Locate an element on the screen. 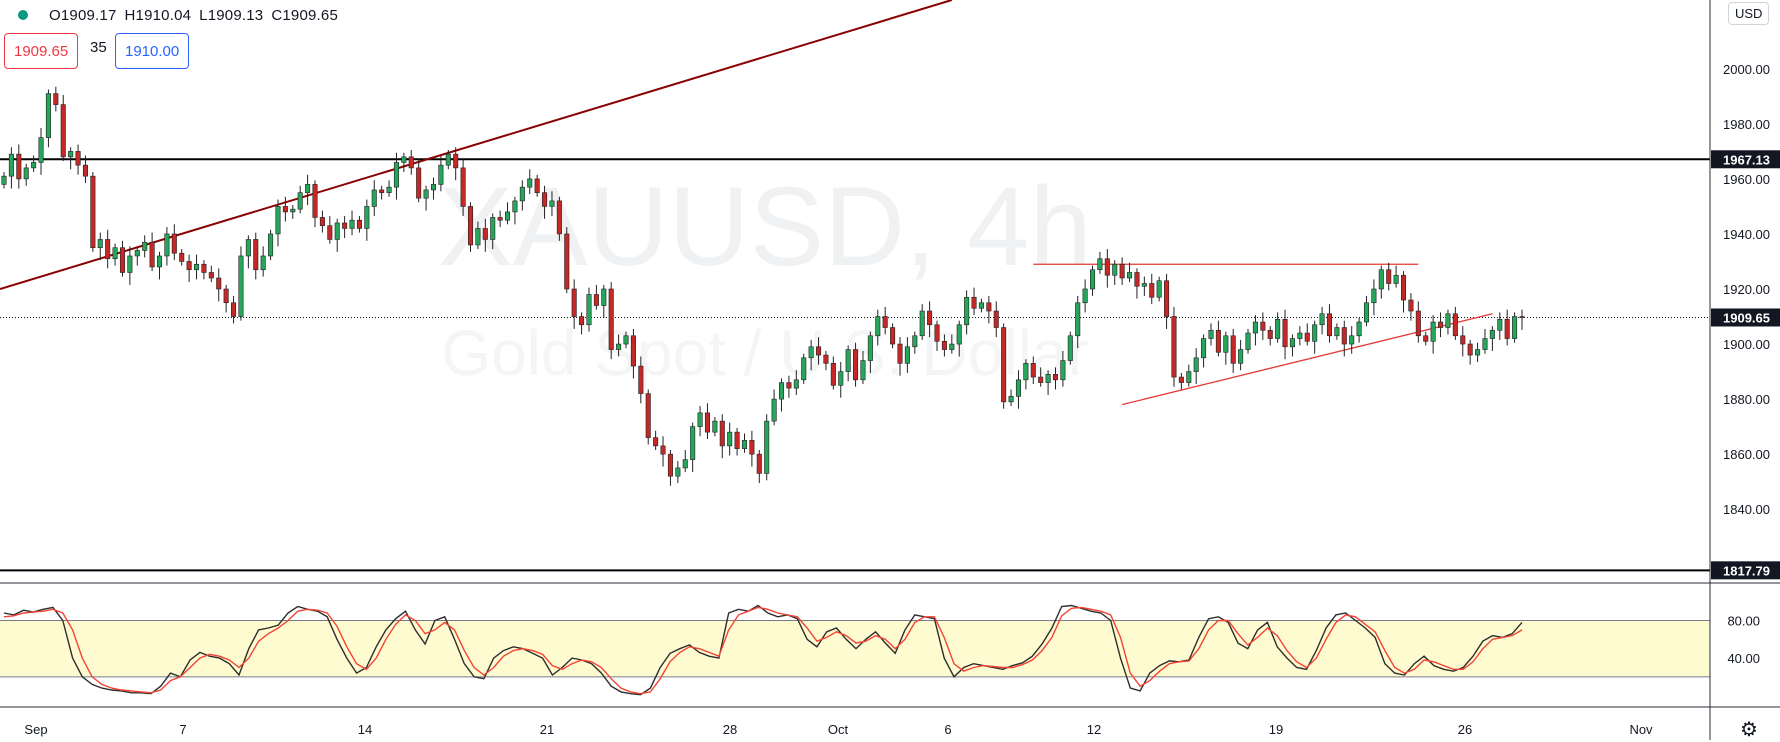 This screenshot has width=1780, height=742. stochastic-tick-label: 40.00 is located at coordinates (1743, 658).